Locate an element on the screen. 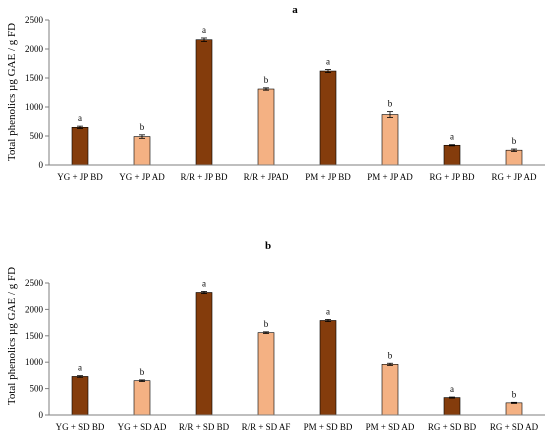 Image resolution: width=550 pixels, height=433 pixels. category-label-a: RG + JP AD is located at coordinates (514, 177).